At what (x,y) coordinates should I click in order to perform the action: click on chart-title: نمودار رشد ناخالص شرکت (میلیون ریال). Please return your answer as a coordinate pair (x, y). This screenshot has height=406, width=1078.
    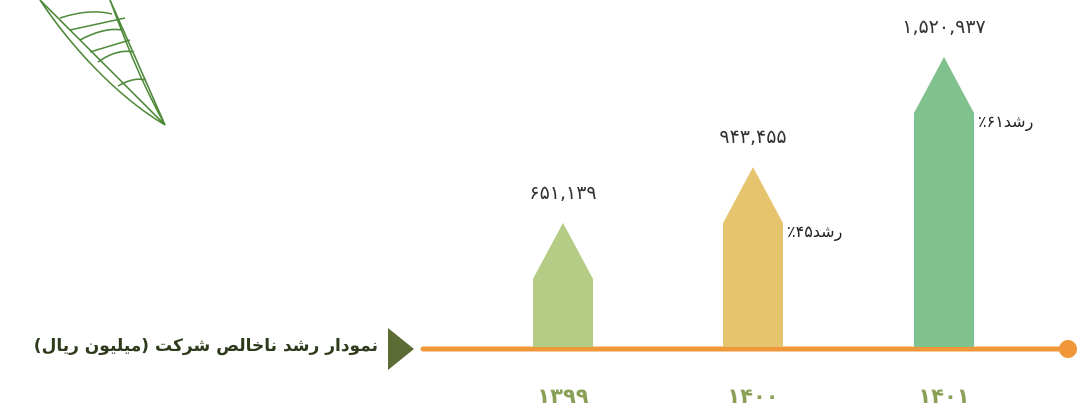
    Looking at the image, I should click on (205, 346).